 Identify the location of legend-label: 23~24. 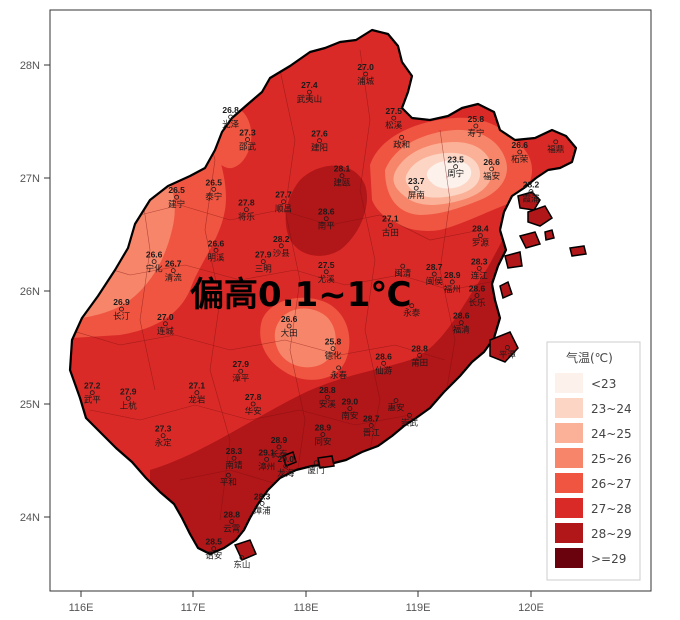
(611, 409).